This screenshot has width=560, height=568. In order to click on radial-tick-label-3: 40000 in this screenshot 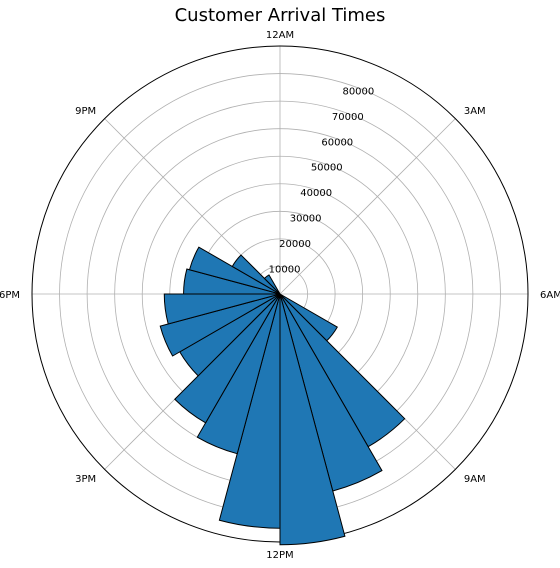, I will do `click(316, 193)`.